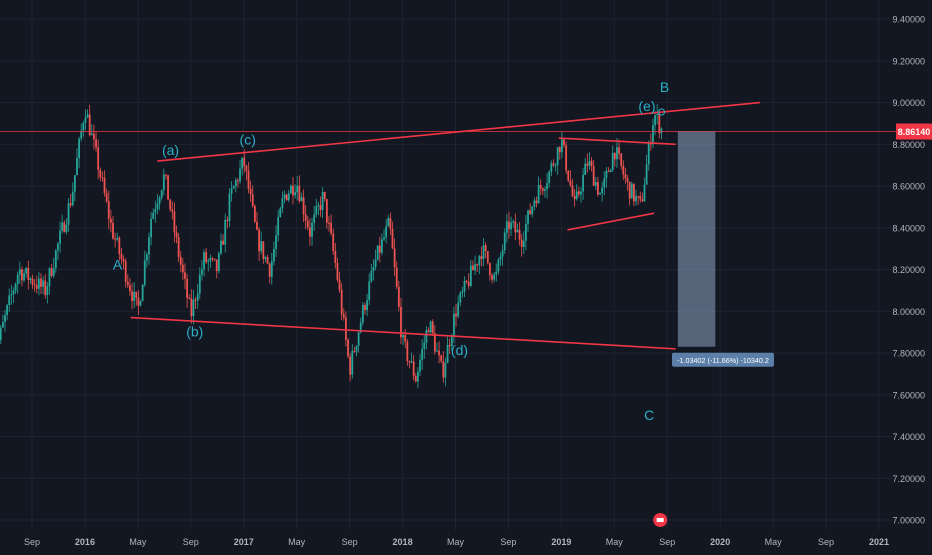 The image size is (932, 555). What do you see at coordinates (908, 228) in the screenshot?
I see `price-tick-label: 8.40000` at bounding box center [908, 228].